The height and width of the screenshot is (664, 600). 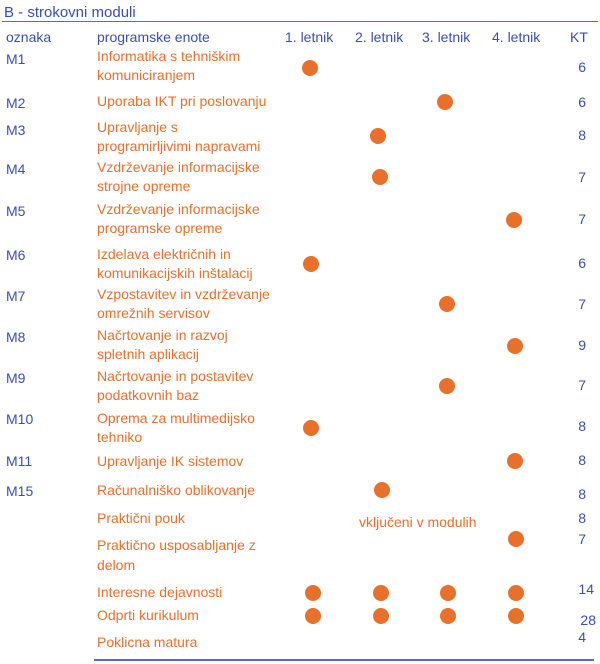 What do you see at coordinates (586, 589) in the screenshot?
I see `row-kt: 14` at bounding box center [586, 589].